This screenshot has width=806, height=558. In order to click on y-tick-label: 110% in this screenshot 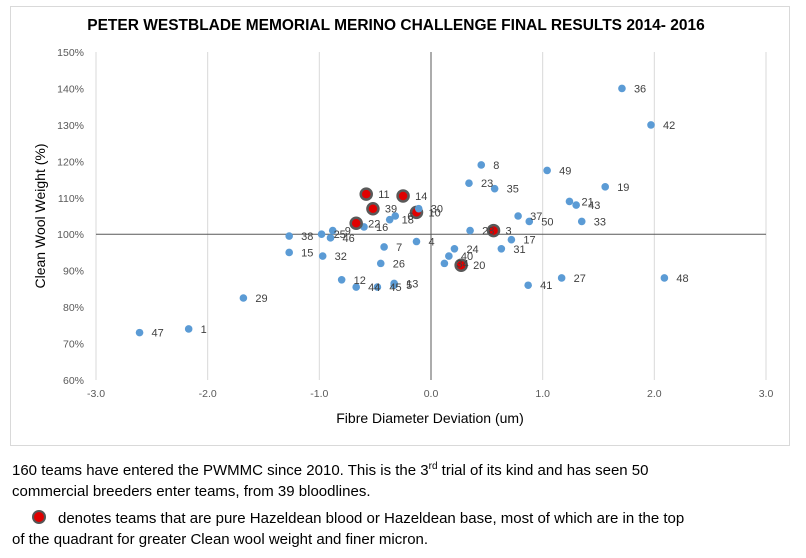, I will do `click(71, 199)`.